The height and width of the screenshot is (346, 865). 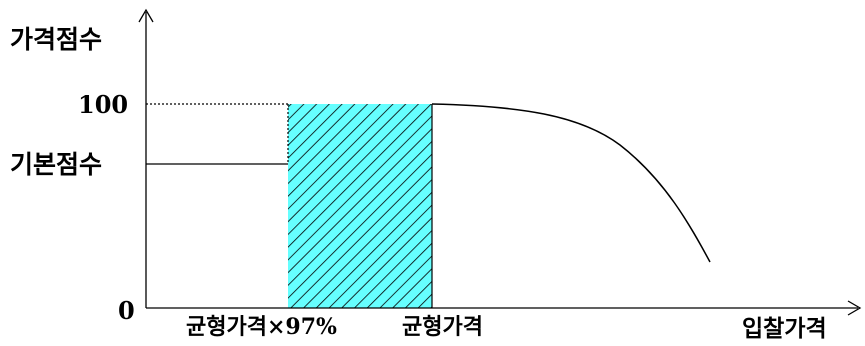 What do you see at coordinates (126, 310) in the screenshot?
I see `origin-label: 0` at bounding box center [126, 310].